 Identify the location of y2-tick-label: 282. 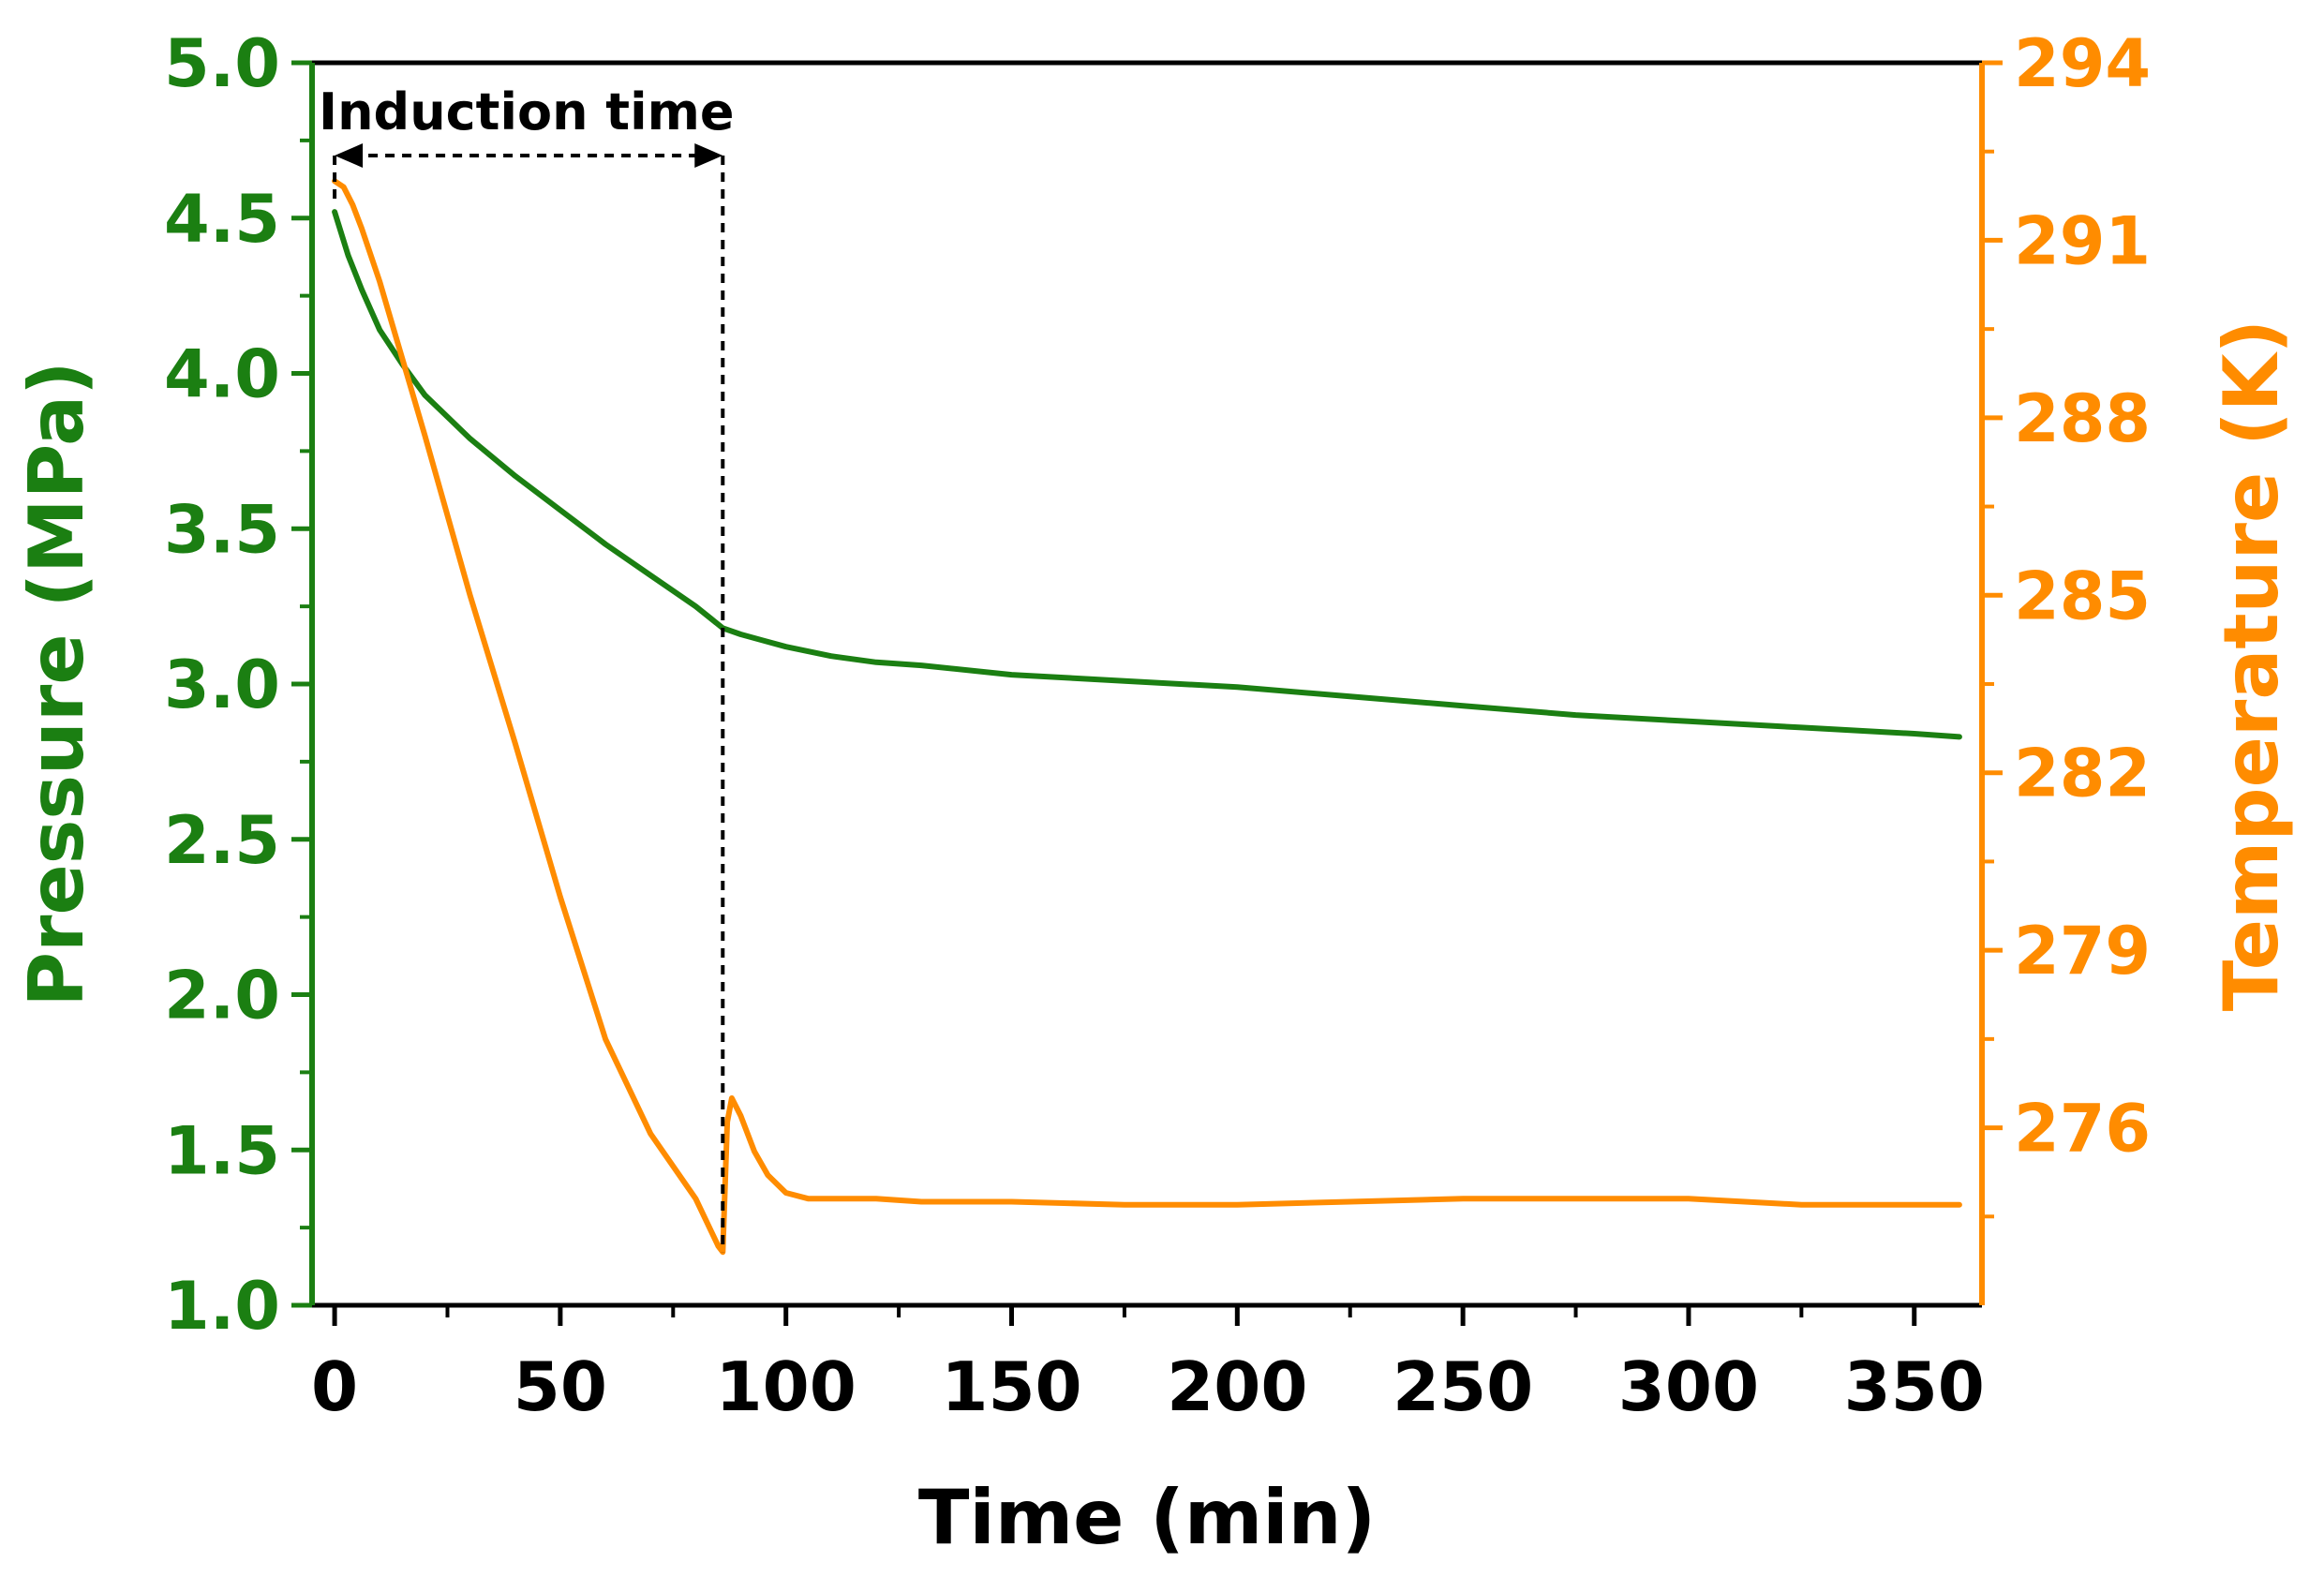
(2082, 774).